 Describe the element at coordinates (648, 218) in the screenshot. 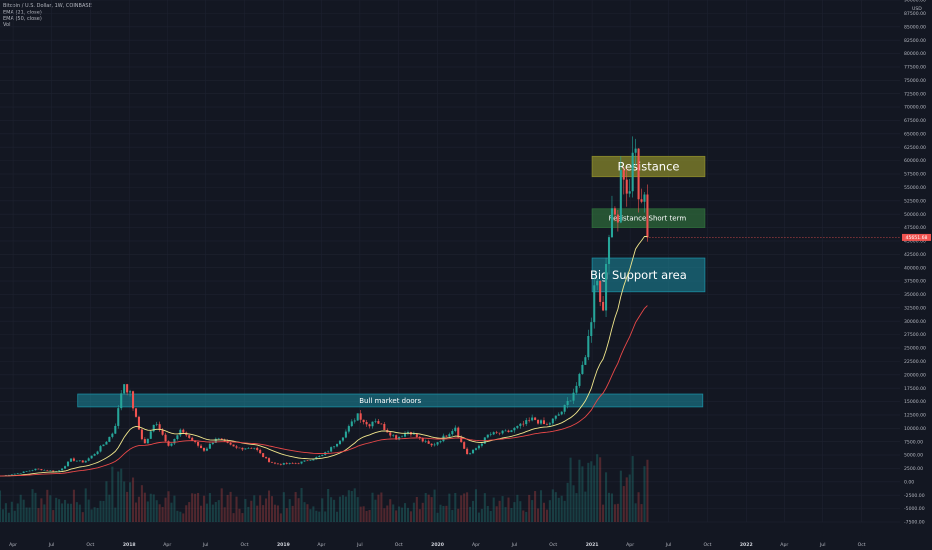

I see `resistance-short-term-zone: Resistance Short term` at that location.